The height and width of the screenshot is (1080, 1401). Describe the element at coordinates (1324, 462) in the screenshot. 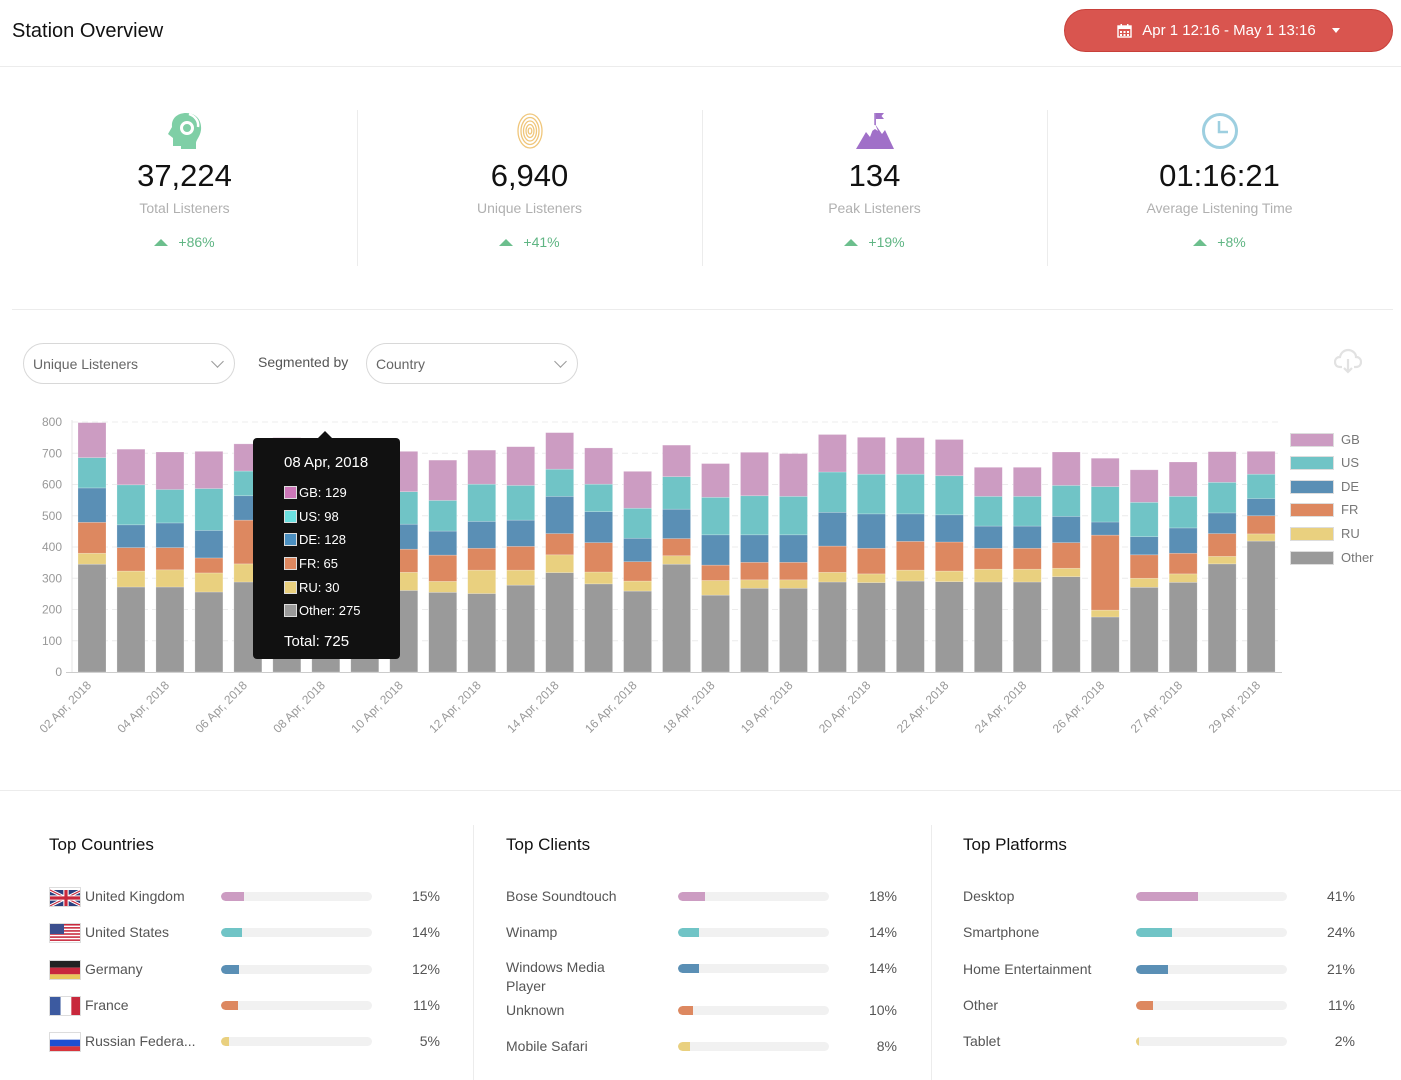

I see `legend-item-us: US` at that location.